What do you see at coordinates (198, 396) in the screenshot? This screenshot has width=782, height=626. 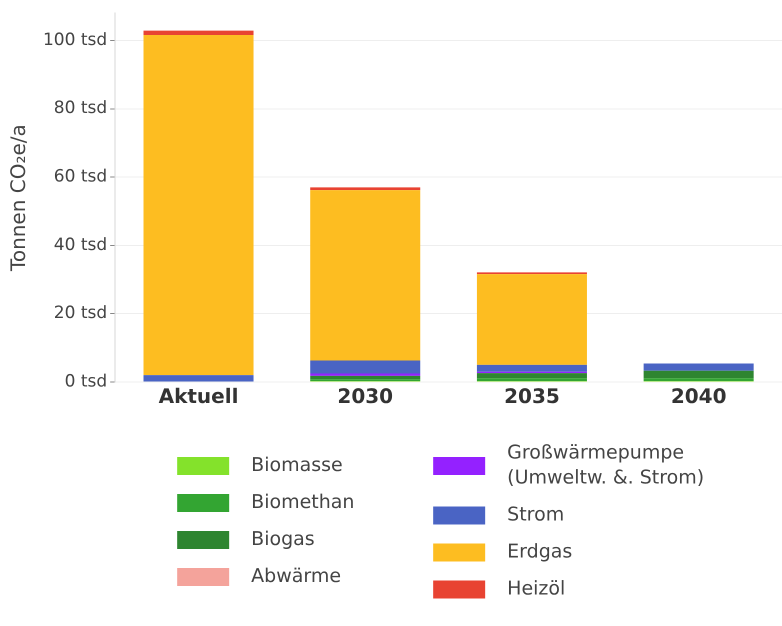 I see `x-tick-label: Aktuell` at bounding box center [198, 396].